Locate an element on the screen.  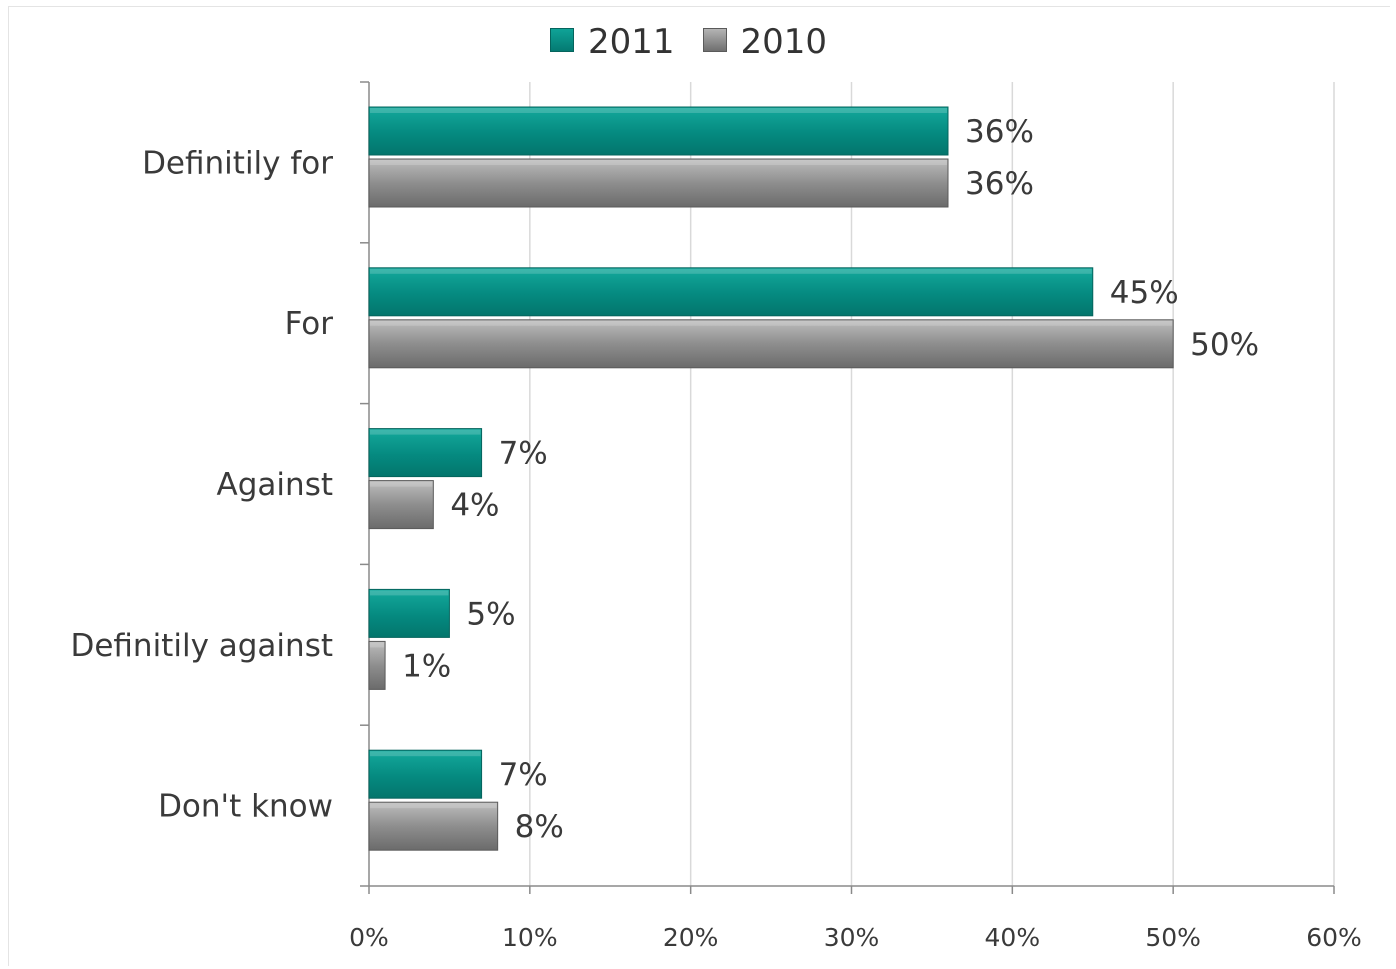
legend: 2011 2010 is located at coordinates (688, 42).